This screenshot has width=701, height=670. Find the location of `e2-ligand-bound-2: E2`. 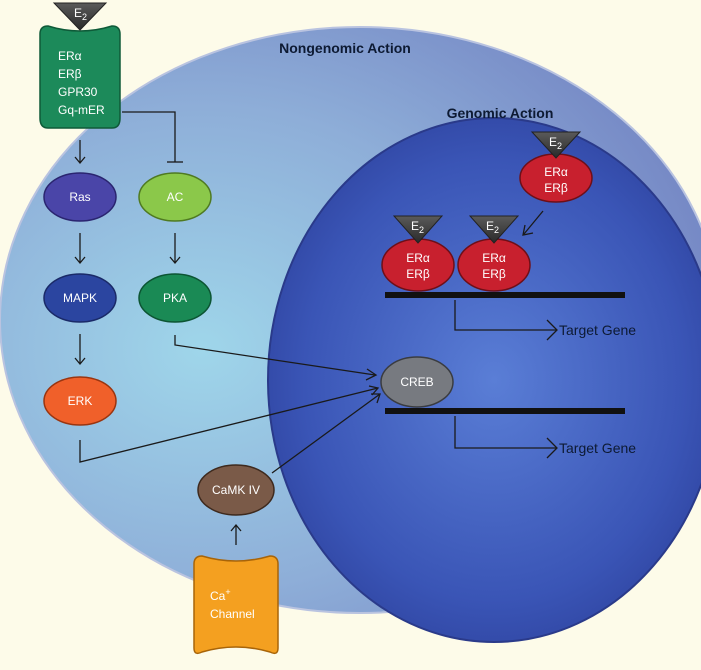

e2-ligand-bound-2: E2 is located at coordinates (494, 229).